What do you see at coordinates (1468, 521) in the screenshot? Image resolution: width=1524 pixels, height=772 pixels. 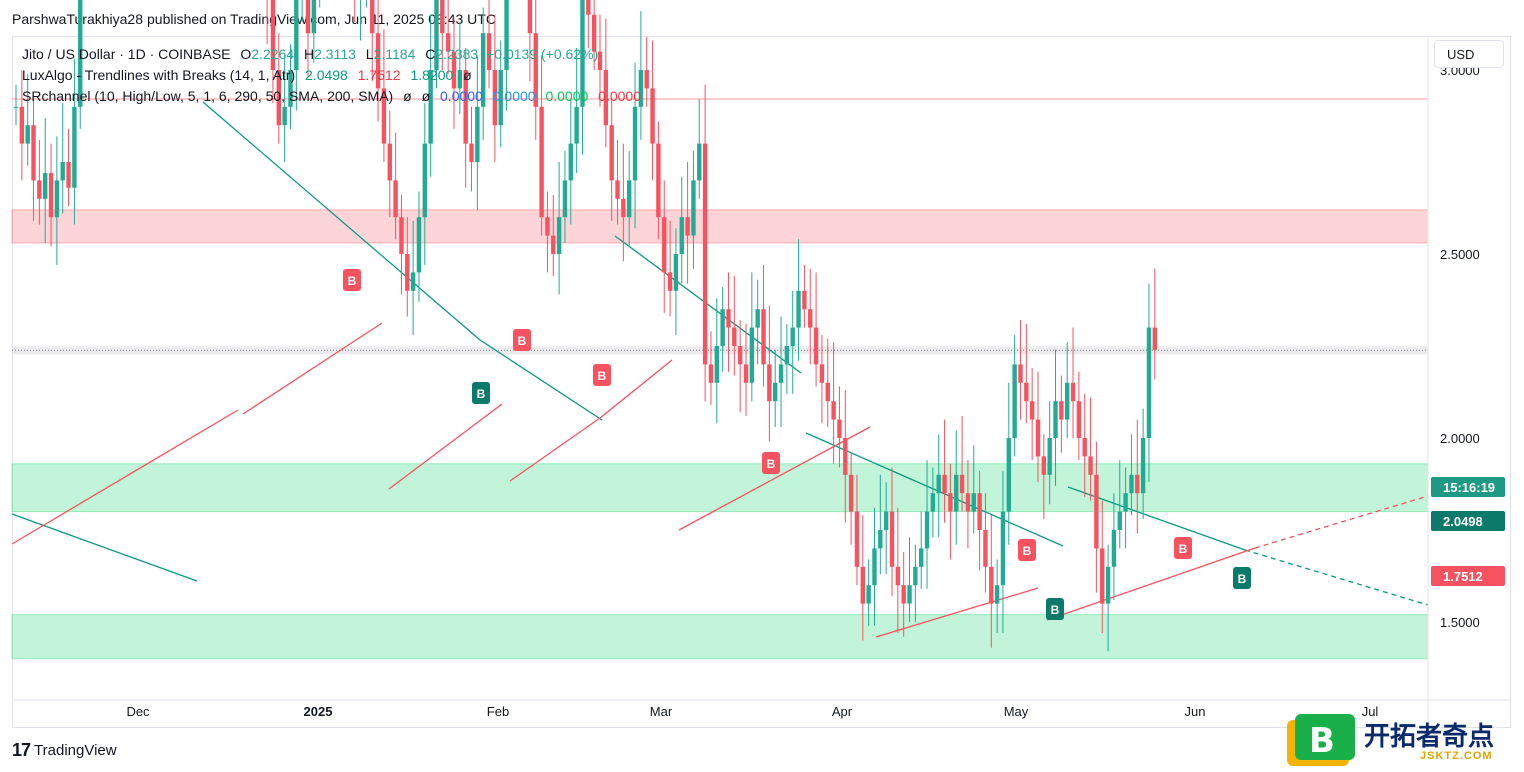 I see `upper-trend-price-tag` at bounding box center [1468, 521].